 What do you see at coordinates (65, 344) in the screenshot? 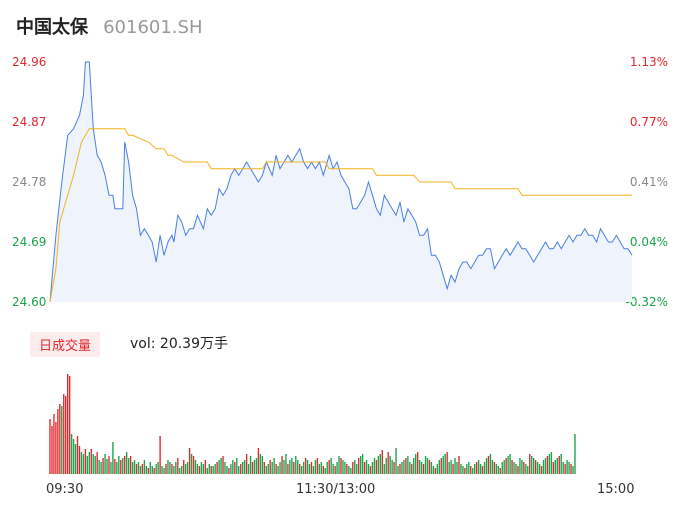
I see `period-badge: 日成交量` at bounding box center [65, 344].